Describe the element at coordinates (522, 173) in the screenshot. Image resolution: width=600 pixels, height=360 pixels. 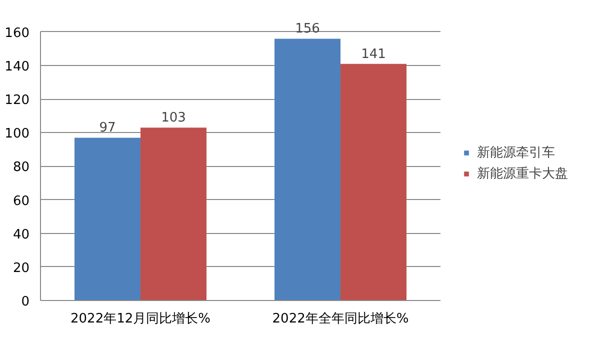
I see `legend-label: 新能源重卡大盘` at that location.